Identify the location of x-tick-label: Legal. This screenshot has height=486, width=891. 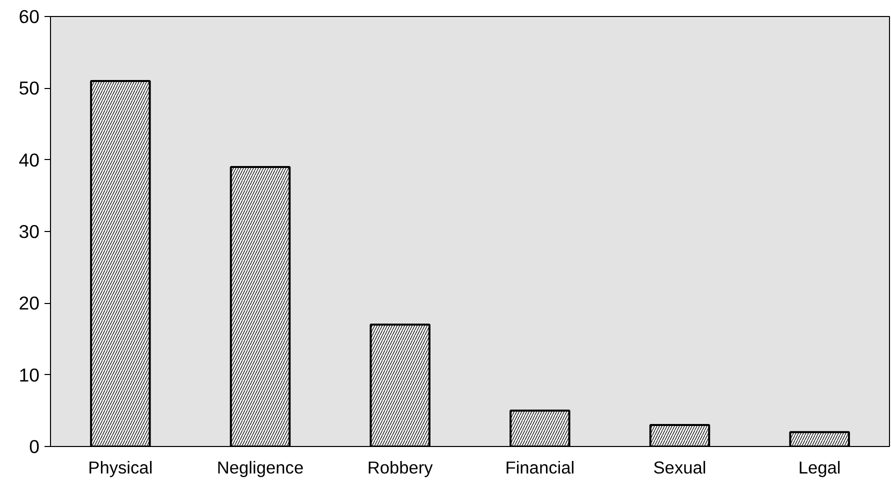
(819, 468).